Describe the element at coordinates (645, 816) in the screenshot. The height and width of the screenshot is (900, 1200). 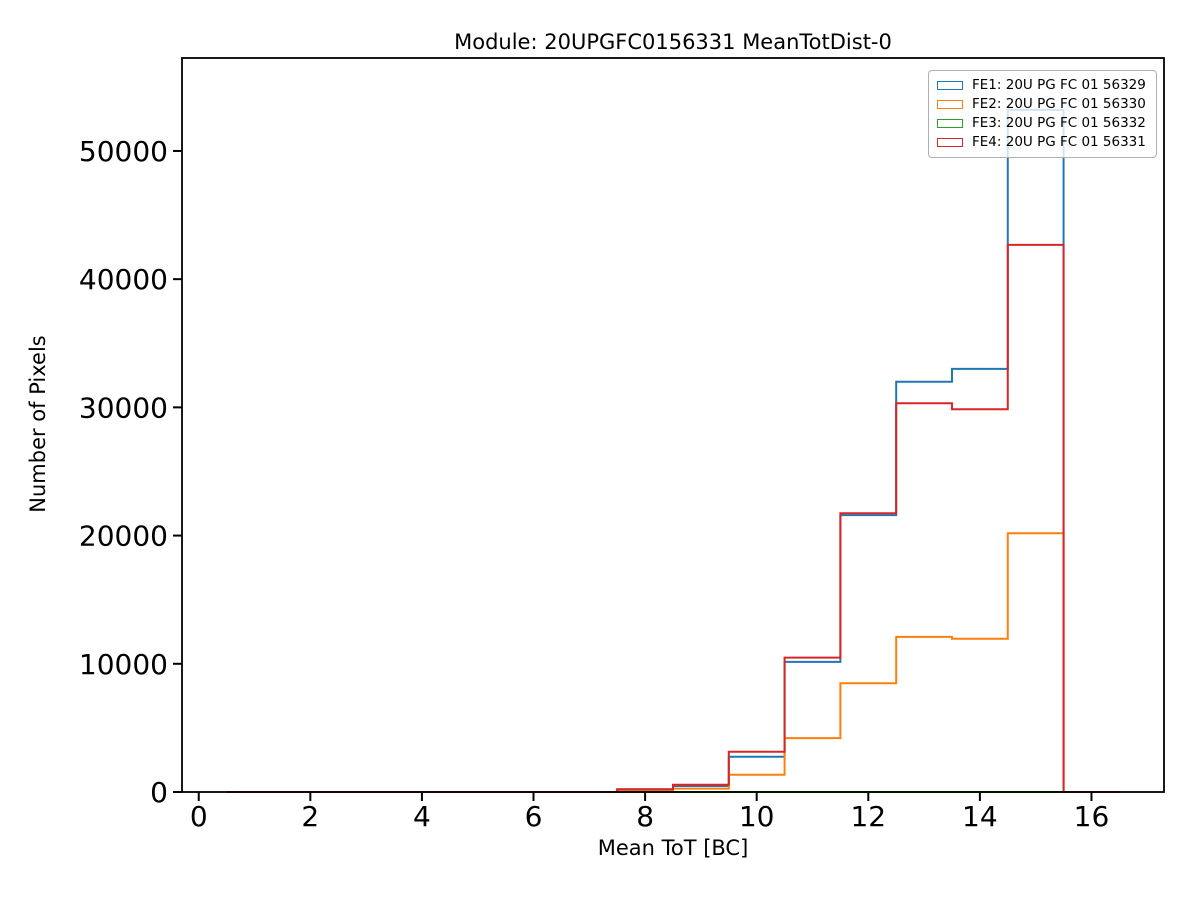
I see `x-tick-label: 8` at that location.